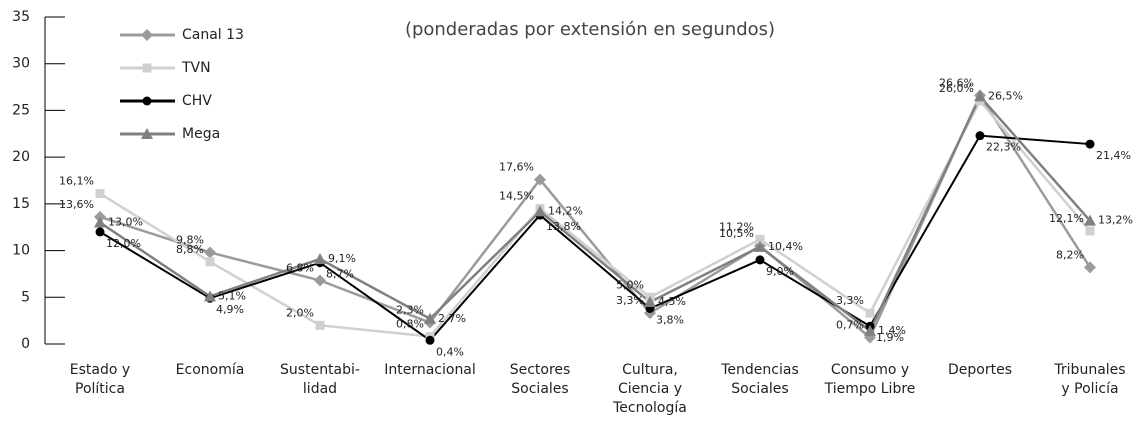 This screenshot has width=1146, height=426. What do you see at coordinates (590, 29) in the screenshot?
I see `chart-title: (ponderadas por extensión en segundos)` at bounding box center [590, 29].